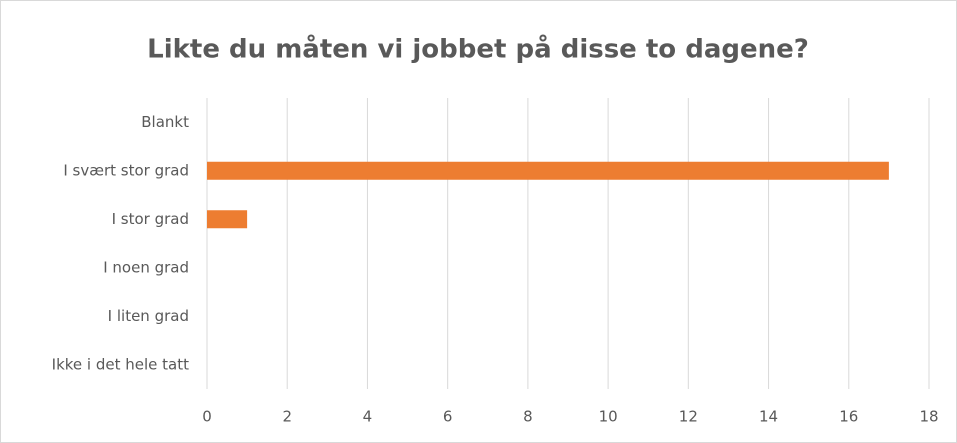 The height and width of the screenshot is (443, 957). Describe the element at coordinates (148, 316) in the screenshot. I see `y-tick-label: I liten grad` at that location.